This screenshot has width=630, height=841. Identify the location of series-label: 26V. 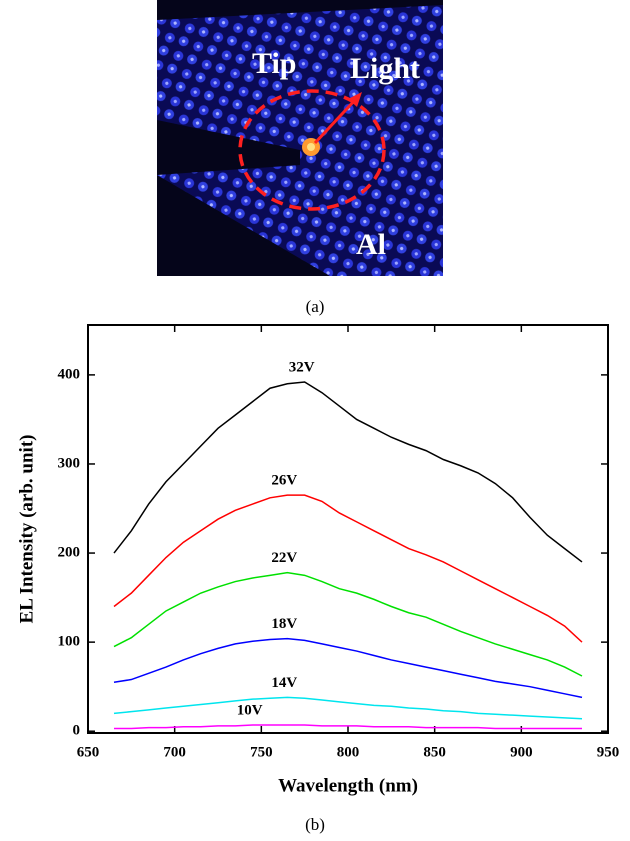
(284, 481).